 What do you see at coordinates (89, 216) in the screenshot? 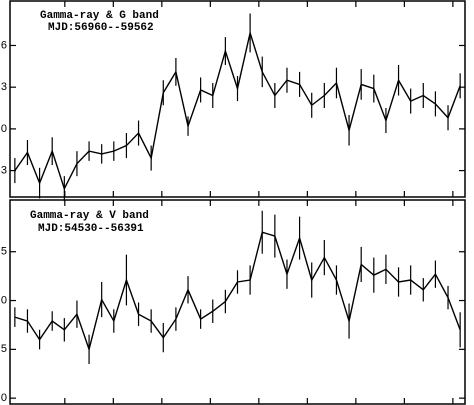
I see `annotation: Gamma-ray & V band` at bounding box center [89, 216].